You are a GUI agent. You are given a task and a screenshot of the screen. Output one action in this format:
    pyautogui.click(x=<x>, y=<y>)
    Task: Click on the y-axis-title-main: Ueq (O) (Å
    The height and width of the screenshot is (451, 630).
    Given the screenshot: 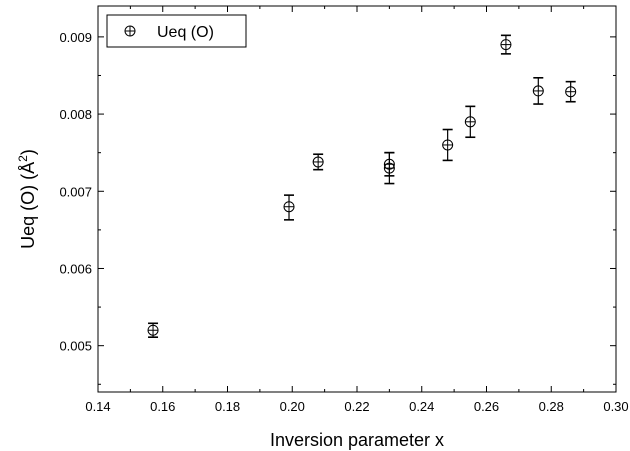 What is the action you would take?
    pyautogui.click(x=28, y=205)
    